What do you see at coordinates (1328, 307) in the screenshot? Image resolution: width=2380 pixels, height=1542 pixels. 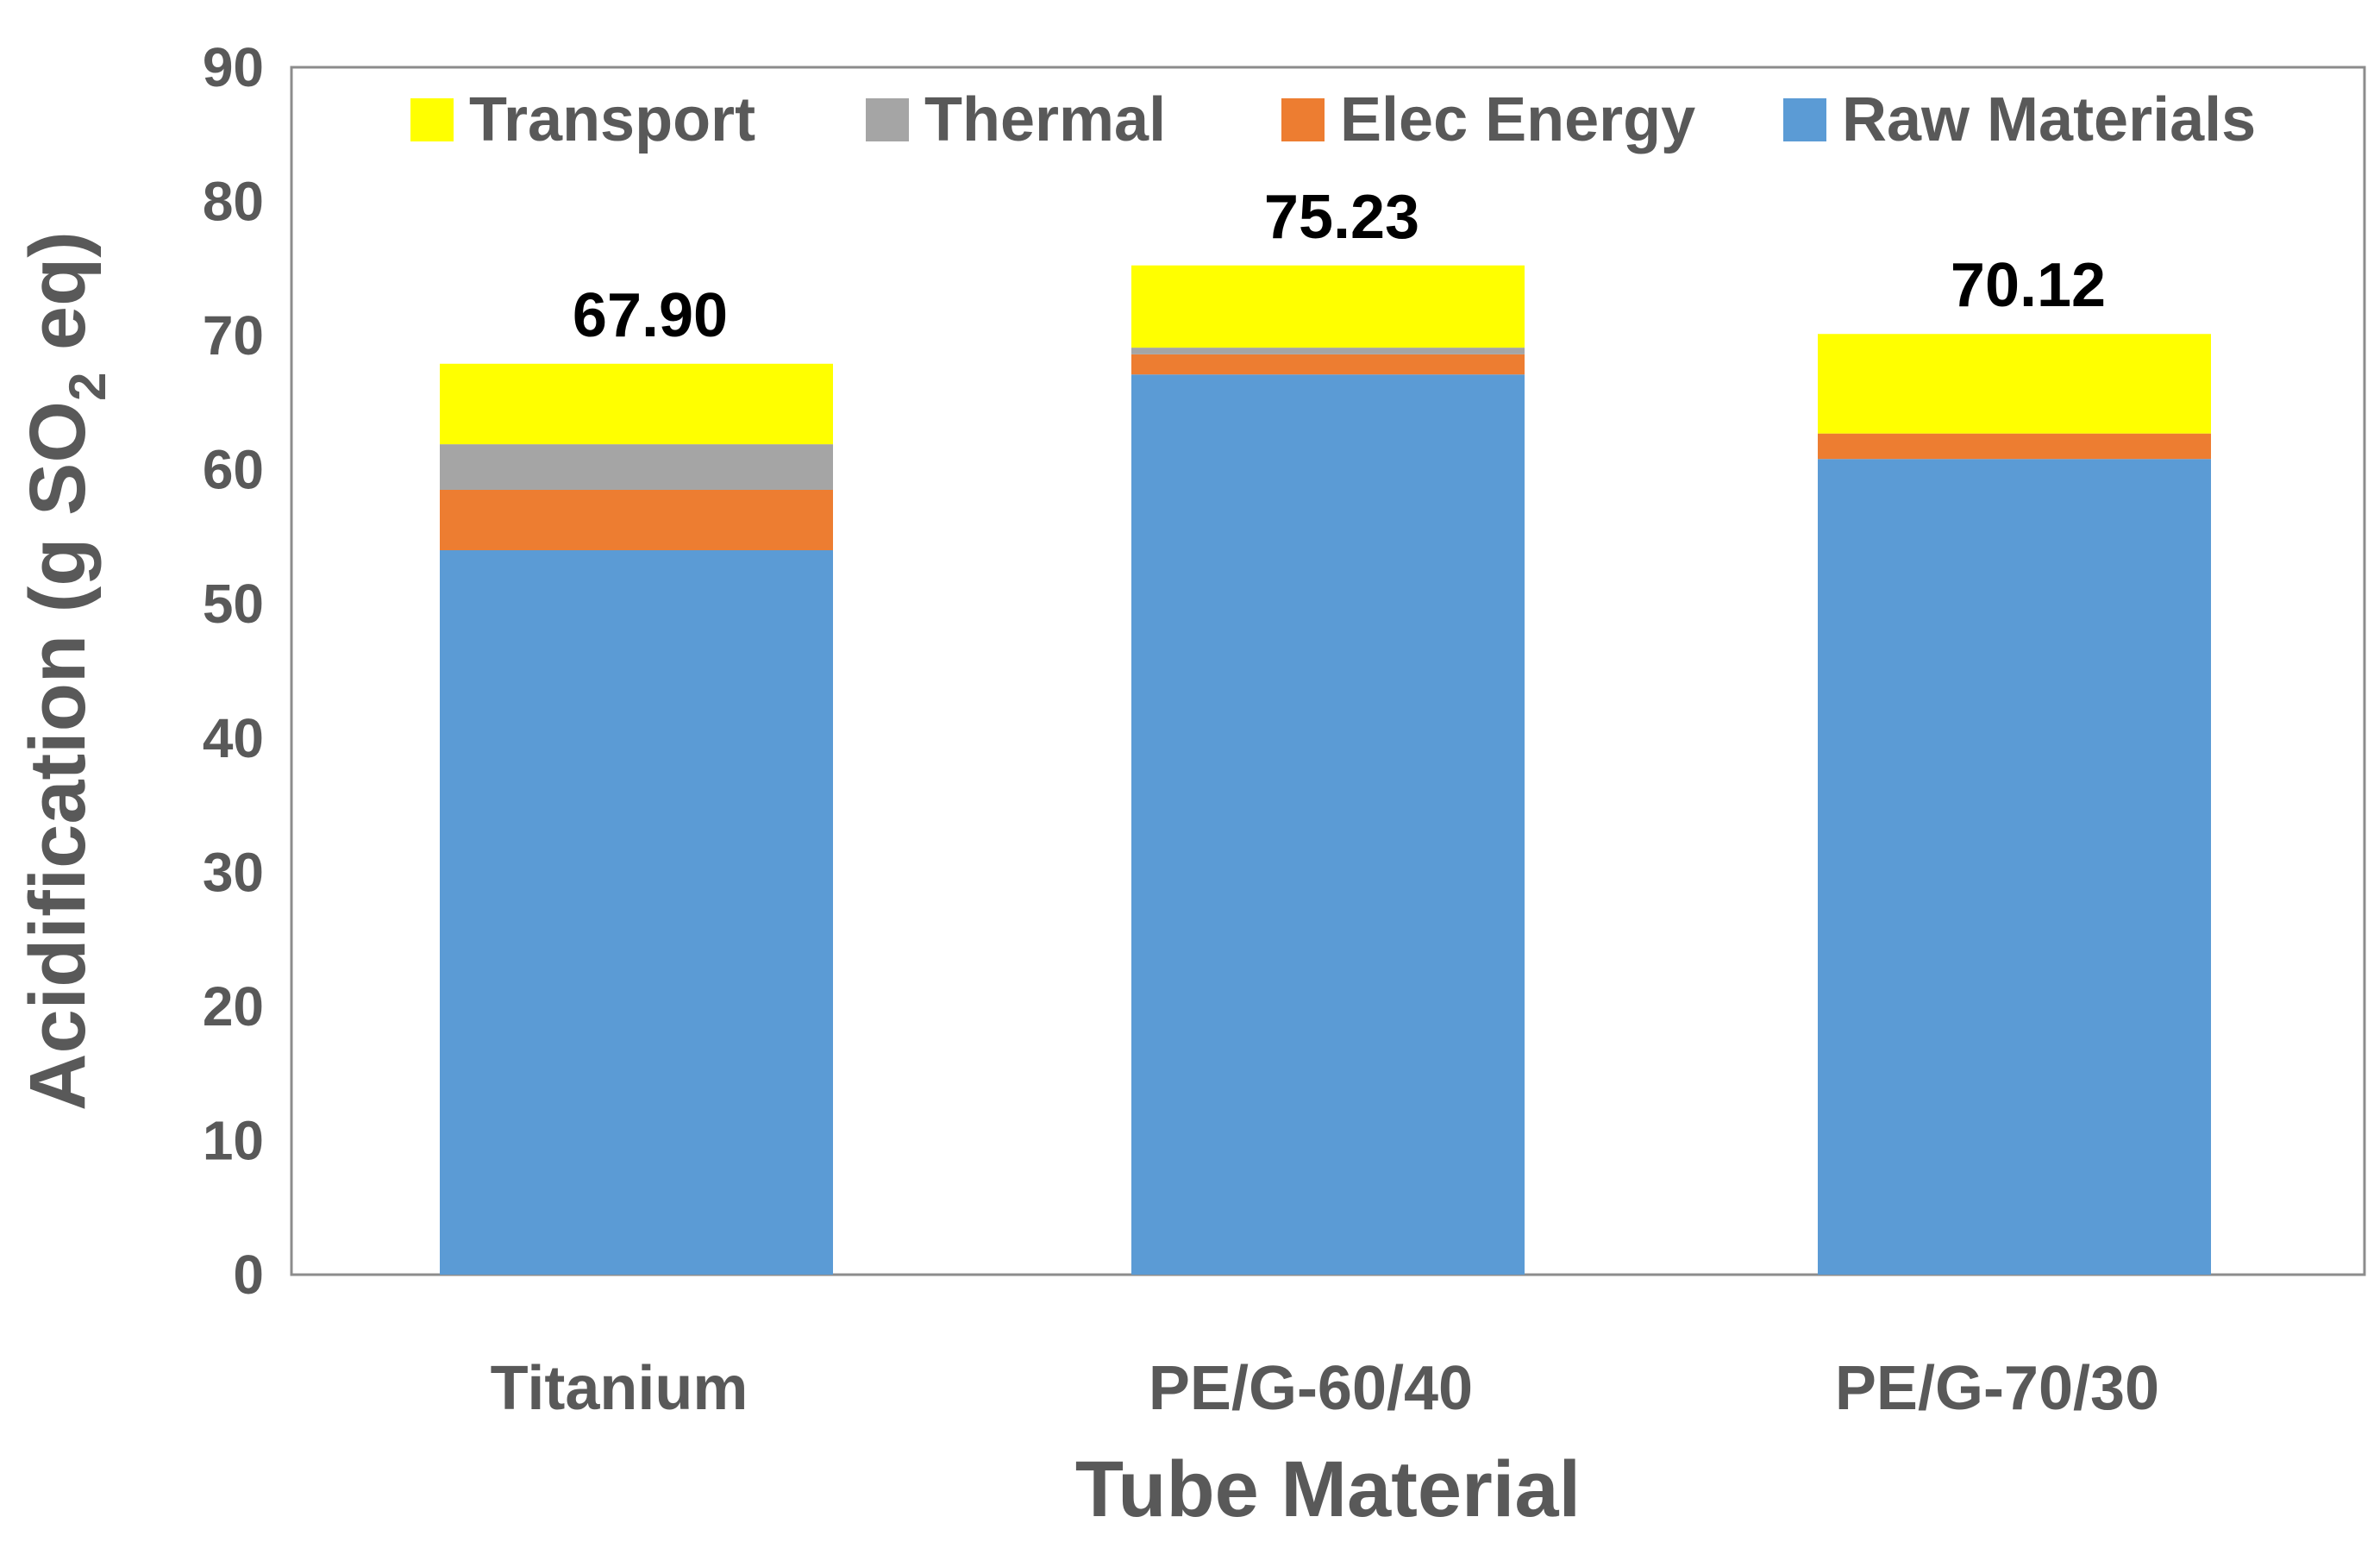 I see `bar-pe-g-60-40-transport` at bounding box center [1328, 307].